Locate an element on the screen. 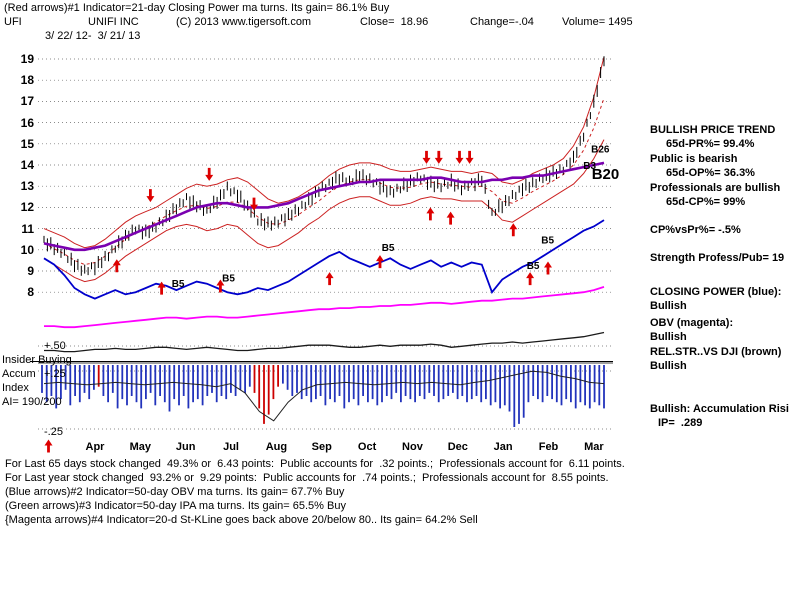 The image size is (800, 600). price-axis-label: 14 is located at coordinates (27, 165).